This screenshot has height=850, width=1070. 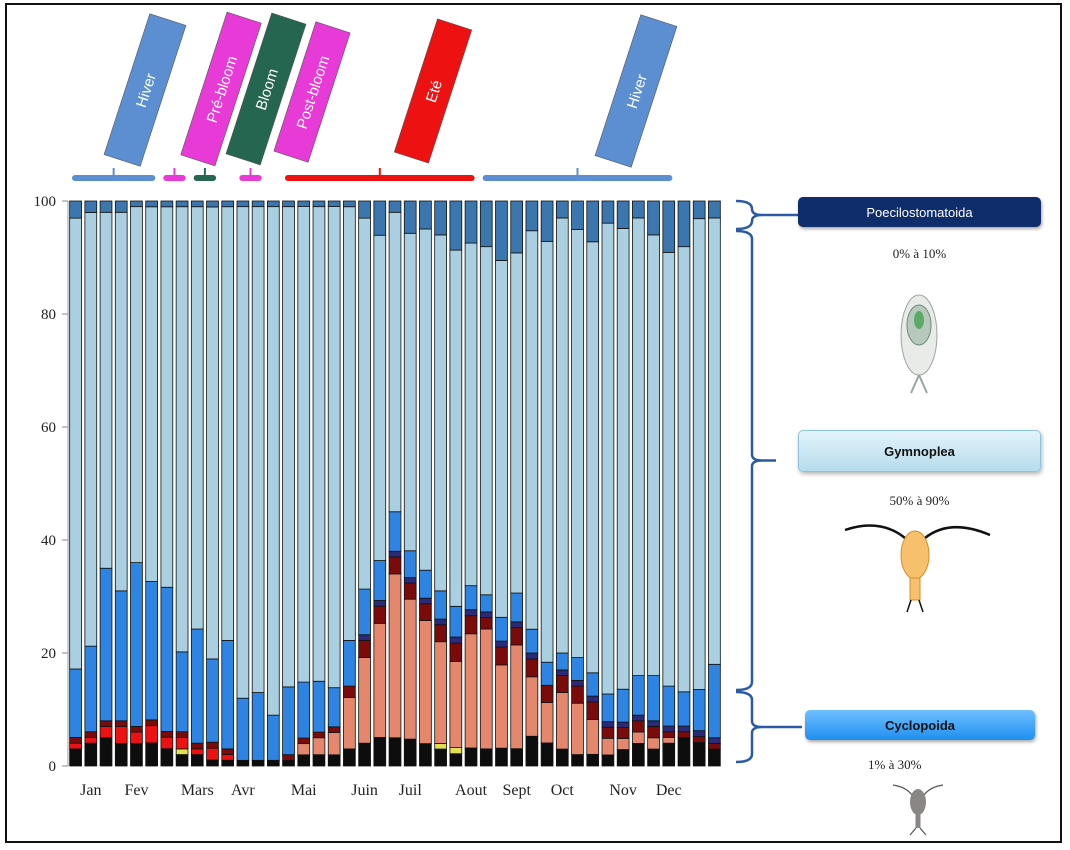 I want to click on y-tick-label: 100, so click(x=45, y=202).